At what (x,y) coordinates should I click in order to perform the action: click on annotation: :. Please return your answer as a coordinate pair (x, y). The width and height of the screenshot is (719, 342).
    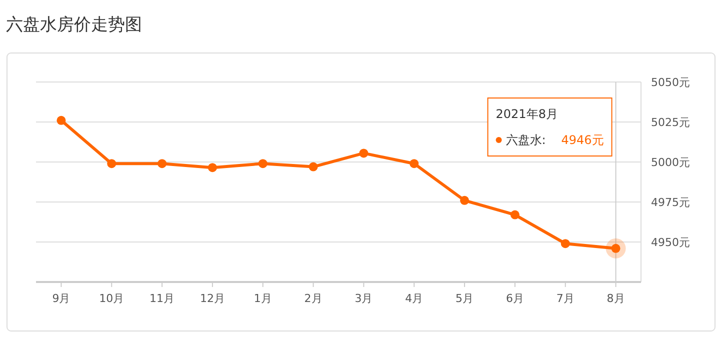
    Looking at the image, I should click on (544, 140).